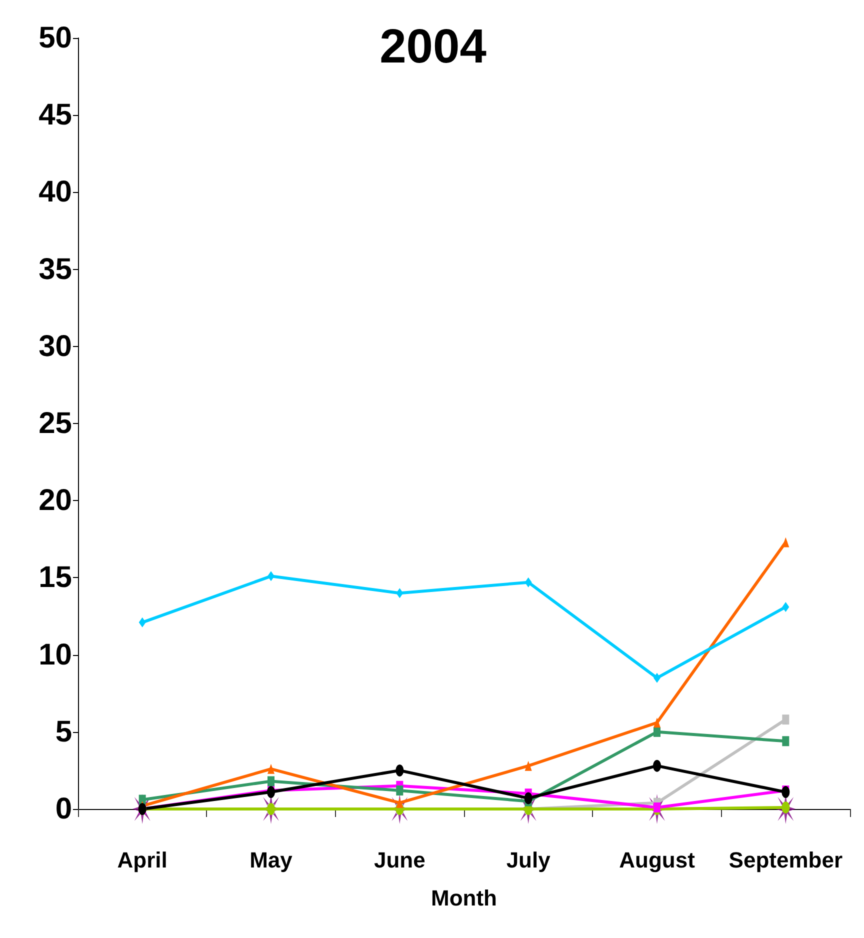  Describe the element at coordinates (272, 860) in the screenshot. I see `x-tick-label: May` at that location.